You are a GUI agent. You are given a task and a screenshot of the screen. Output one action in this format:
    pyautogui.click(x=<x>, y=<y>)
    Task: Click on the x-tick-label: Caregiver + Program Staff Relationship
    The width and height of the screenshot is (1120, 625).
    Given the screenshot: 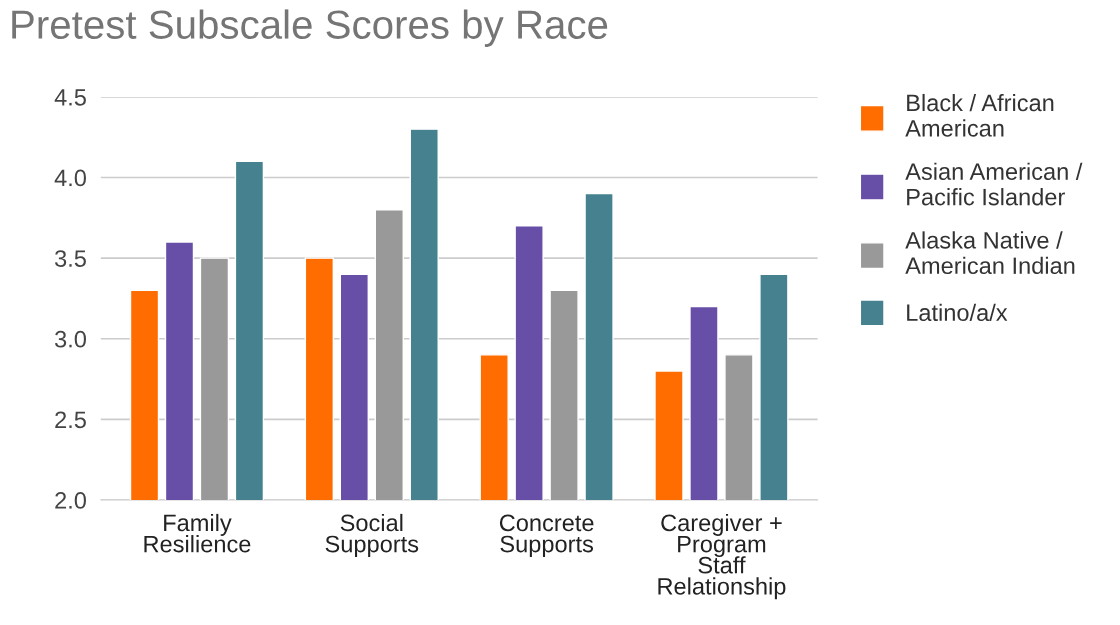 What is the action you would take?
    pyautogui.click(x=722, y=556)
    